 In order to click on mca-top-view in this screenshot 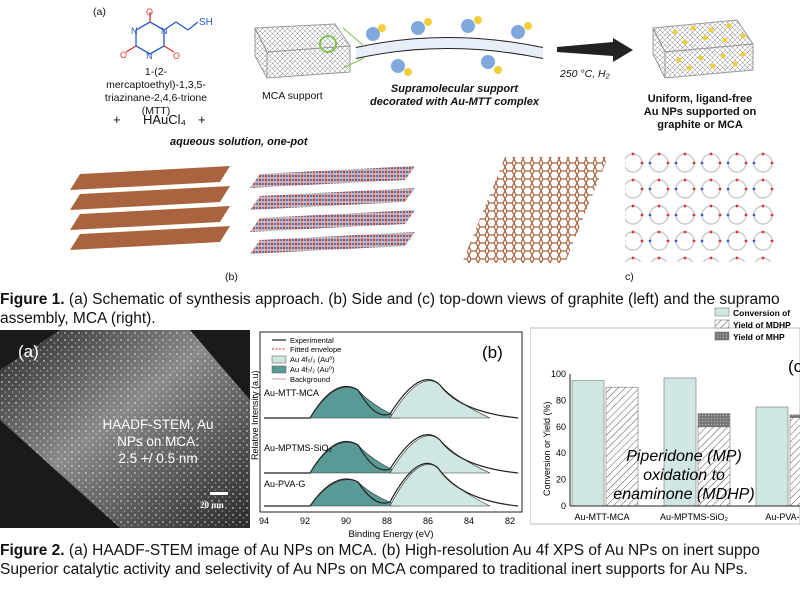, I will do `click(700, 207)`.